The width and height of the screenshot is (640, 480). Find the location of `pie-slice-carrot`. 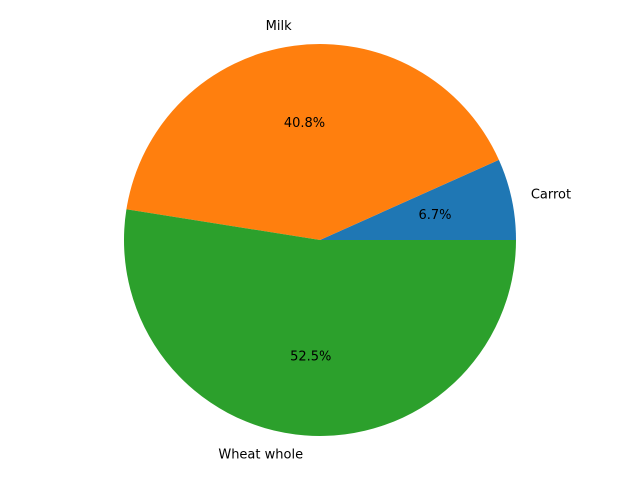

pie-slice-carrot is located at coordinates (418, 199).